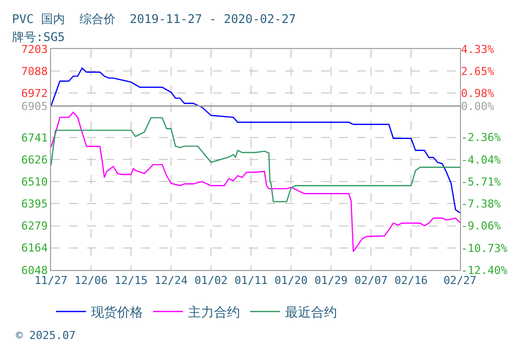 The width and height of the screenshot is (520, 350). Describe the element at coordinates (477, 71) in the screenshot. I see `y2-tick-label: 2.65%` at that location.